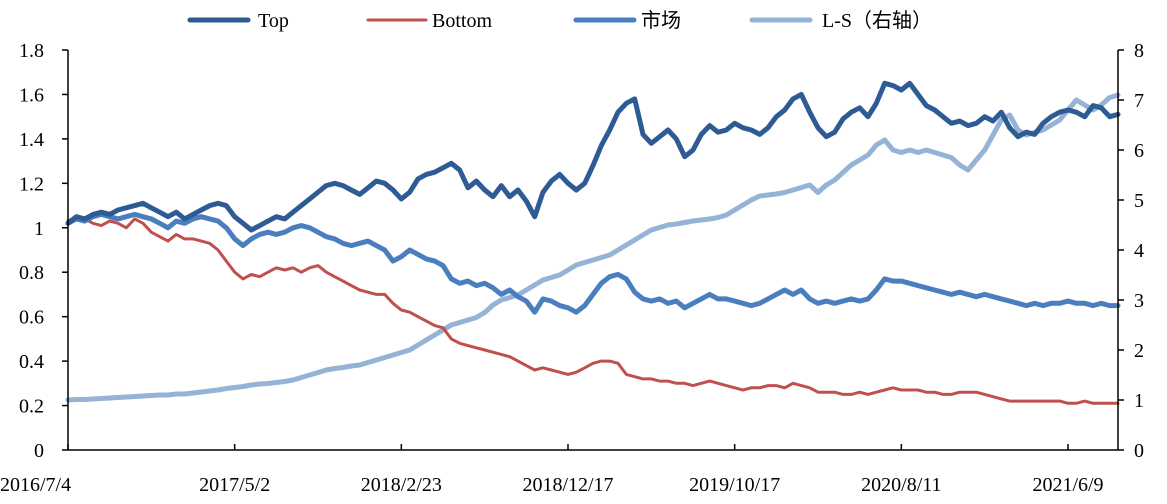 This screenshot has height=504, width=1167. What do you see at coordinates (31, 362) in the screenshot?
I see `left-y-tick-label: 0.4` at bounding box center [31, 362].